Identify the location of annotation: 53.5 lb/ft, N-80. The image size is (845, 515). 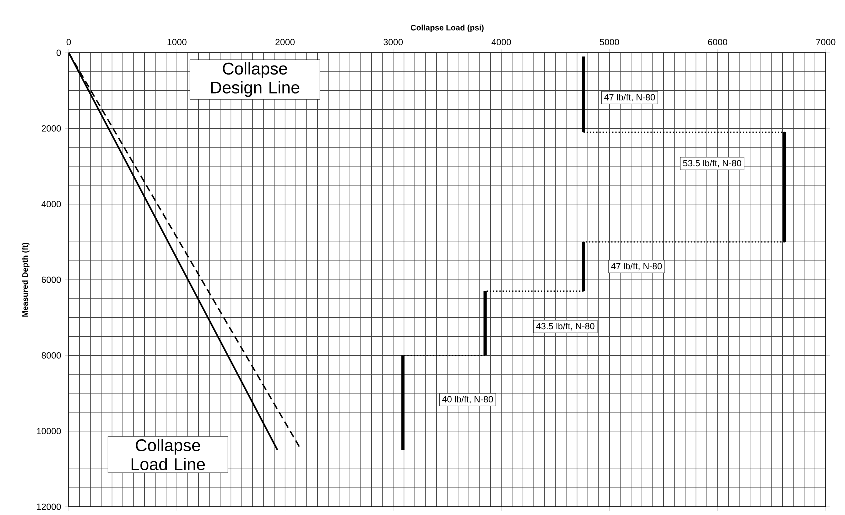
(712, 164).